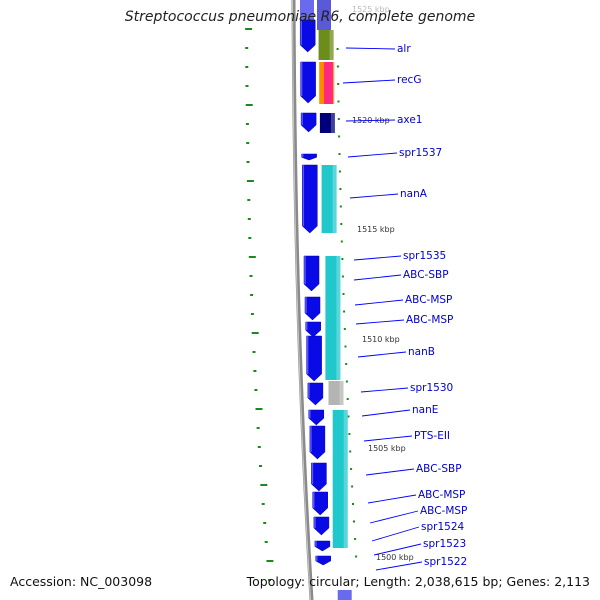 This screenshot has height=600, width=600. What do you see at coordinates (381, 339) in the screenshot?
I see `kbp-scale-label: 1510 kbp` at bounding box center [381, 339].